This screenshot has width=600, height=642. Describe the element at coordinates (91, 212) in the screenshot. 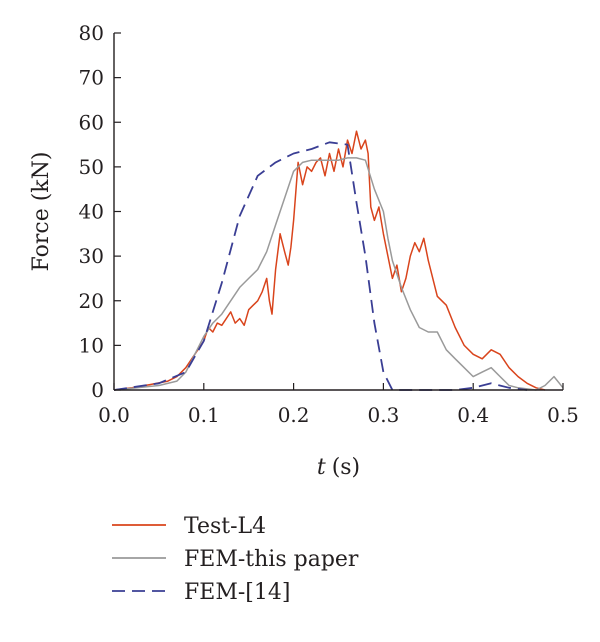

I see `y-tick-label: 40` at that location.